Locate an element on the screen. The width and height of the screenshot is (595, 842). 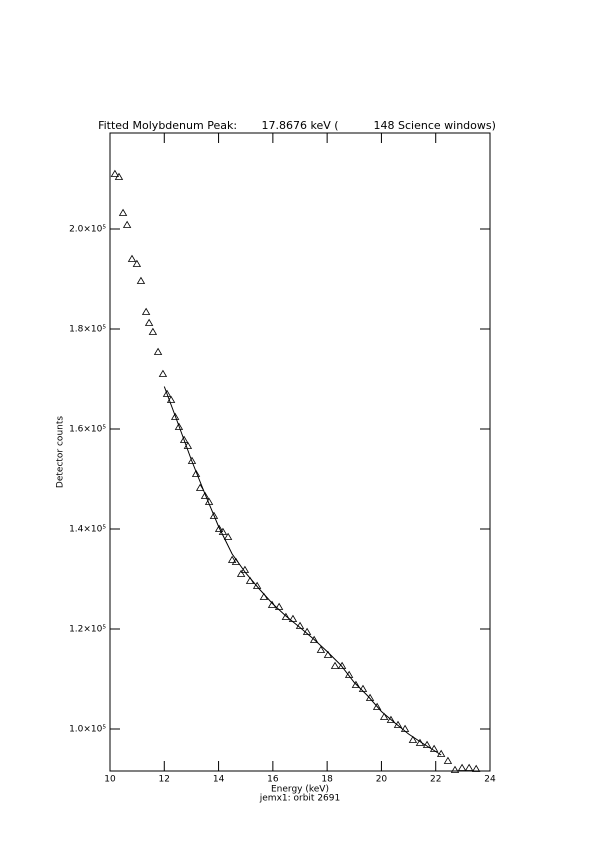
y-tick-label: 1.4×10⁵ is located at coordinates (87, 530).